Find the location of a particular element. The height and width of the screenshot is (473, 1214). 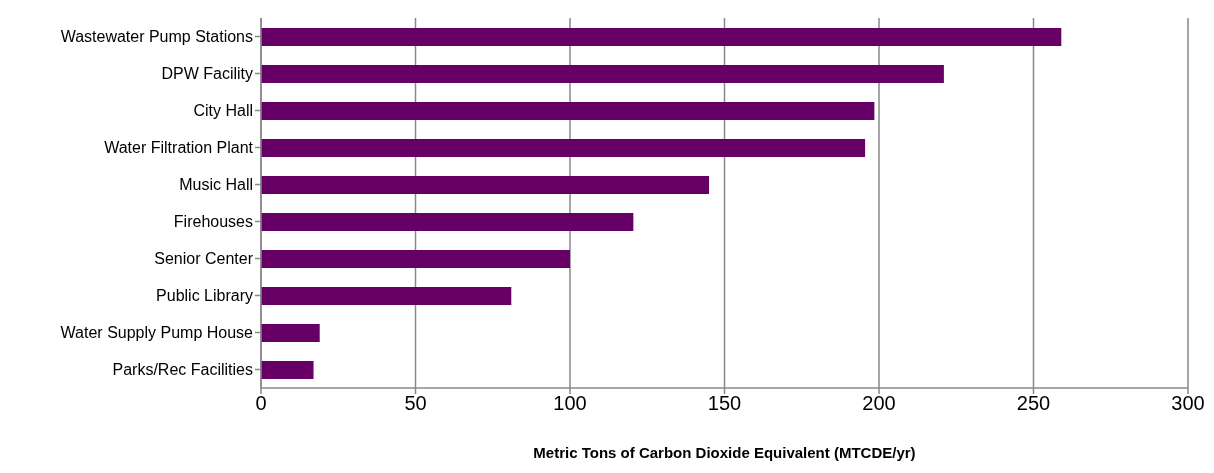

y-tick-label: Parks/Rec Facilities is located at coordinates (182, 370).